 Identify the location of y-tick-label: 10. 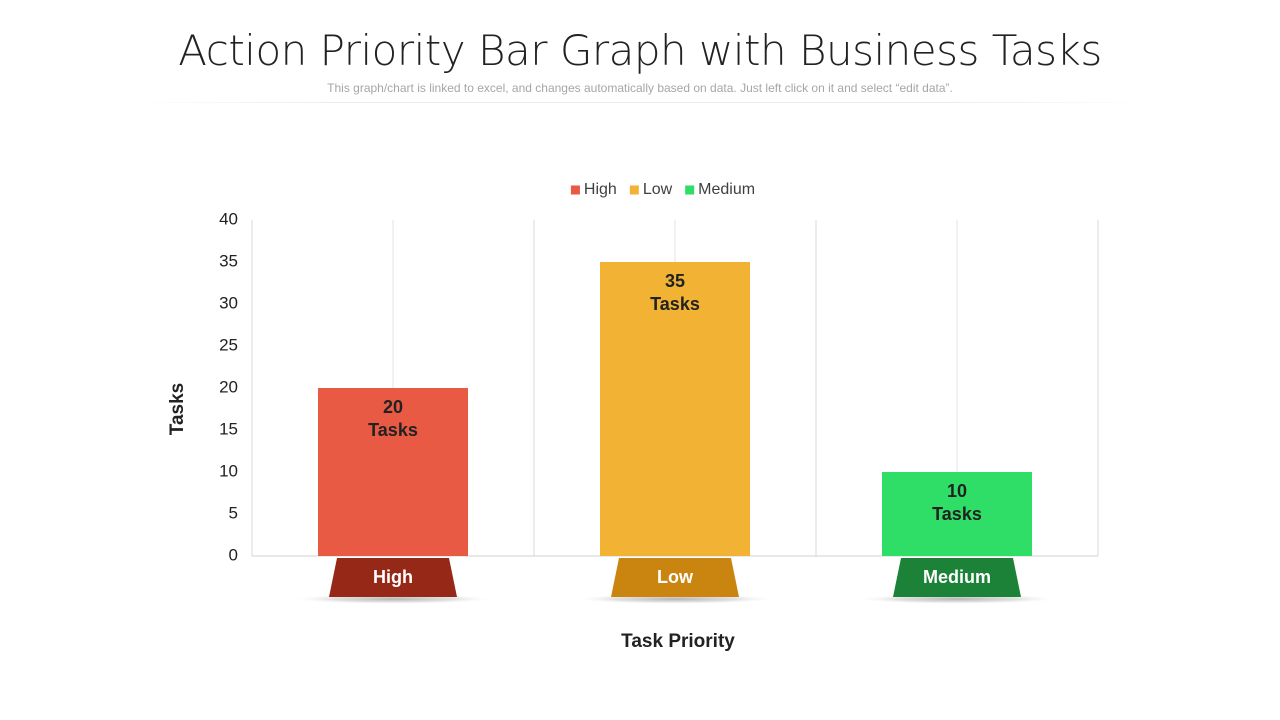
(228, 470).